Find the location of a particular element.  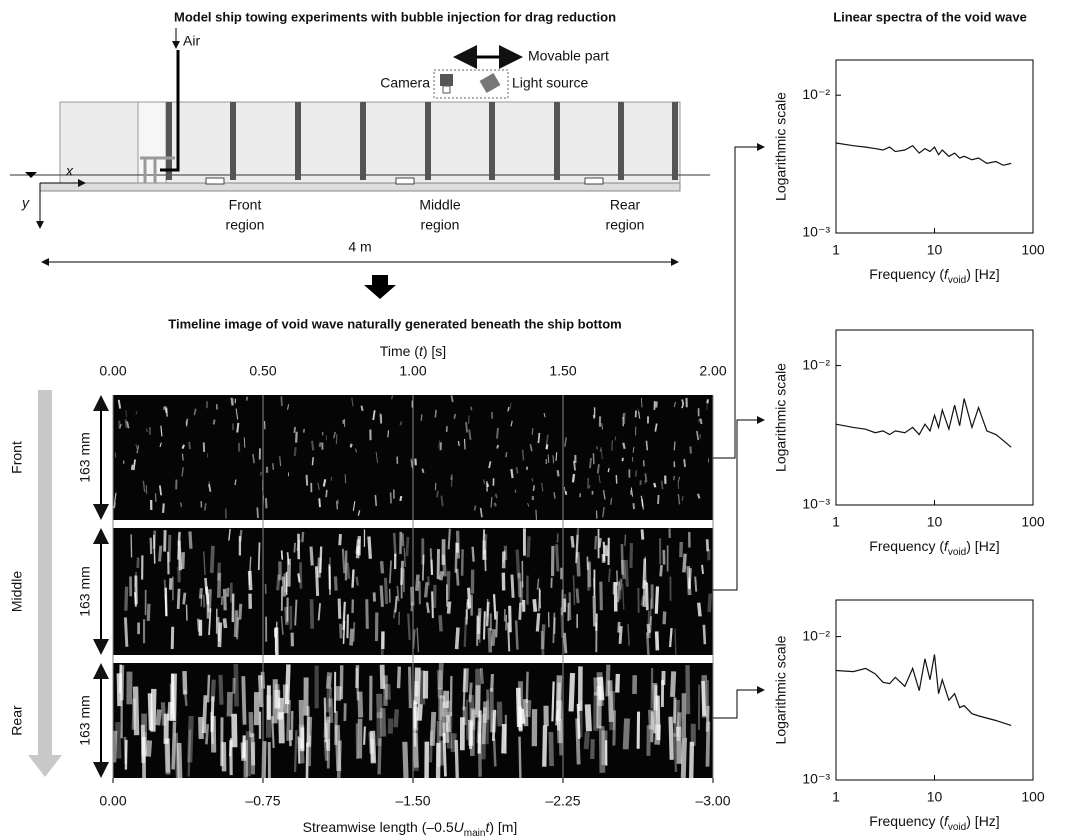

time-tick-label: 2.00 is located at coordinates (712, 371).